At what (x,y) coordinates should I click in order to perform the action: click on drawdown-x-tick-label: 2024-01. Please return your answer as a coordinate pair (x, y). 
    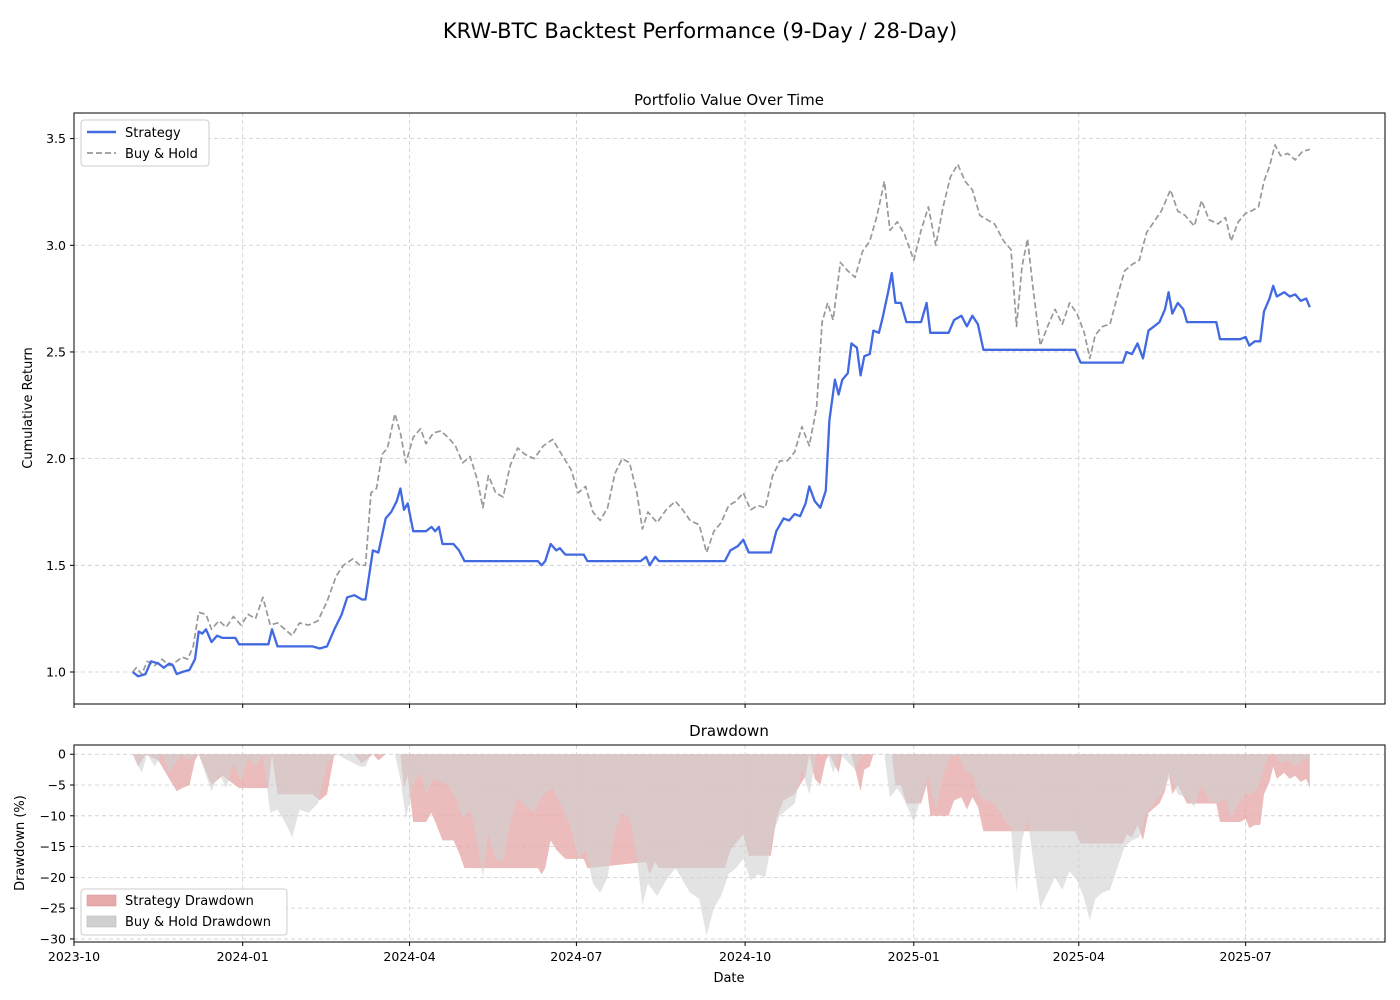
    Looking at the image, I should click on (243, 956).